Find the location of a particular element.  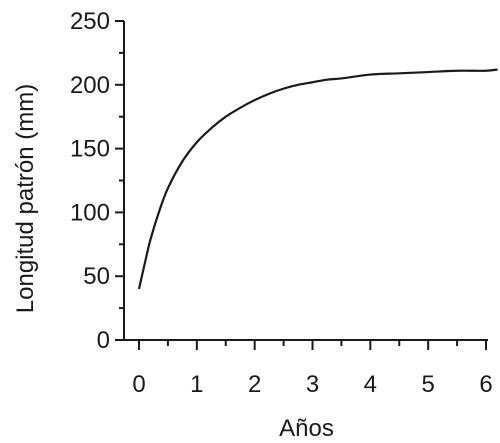

x-tick-label: 3 is located at coordinates (312, 384).